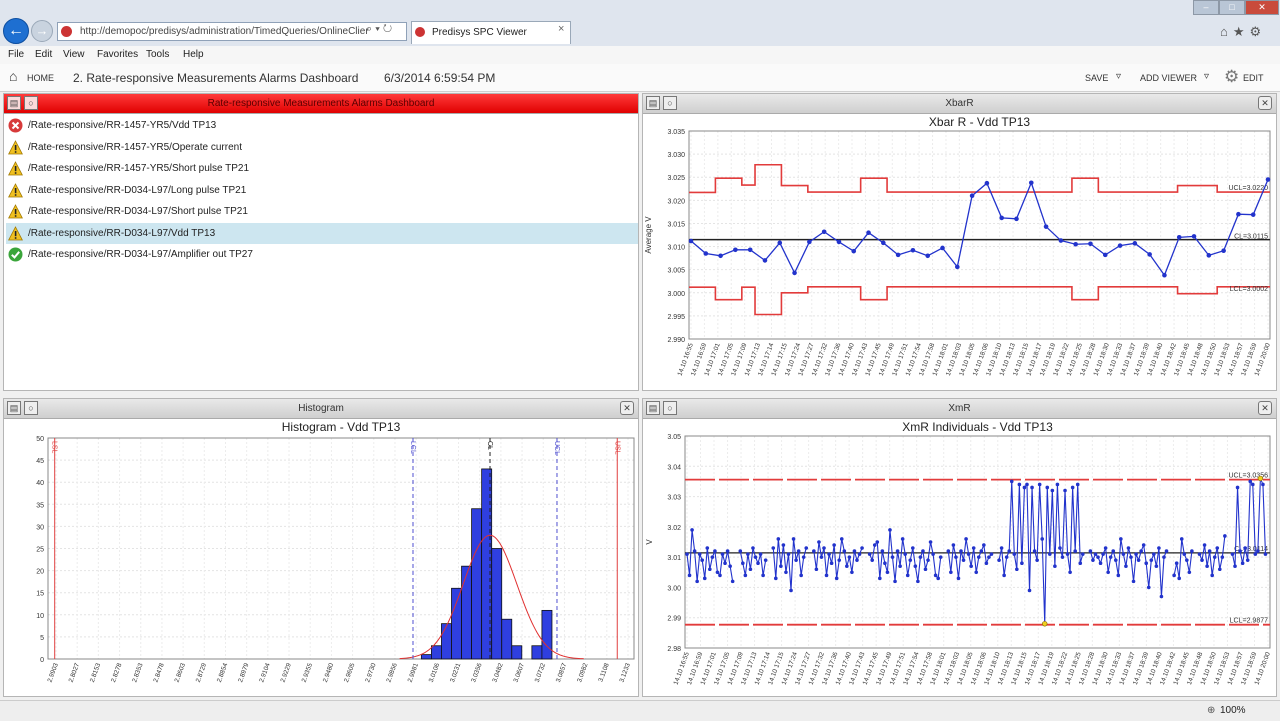  Describe the element at coordinates (16, 31) in the screenshot. I see `back-button: ←` at that location.